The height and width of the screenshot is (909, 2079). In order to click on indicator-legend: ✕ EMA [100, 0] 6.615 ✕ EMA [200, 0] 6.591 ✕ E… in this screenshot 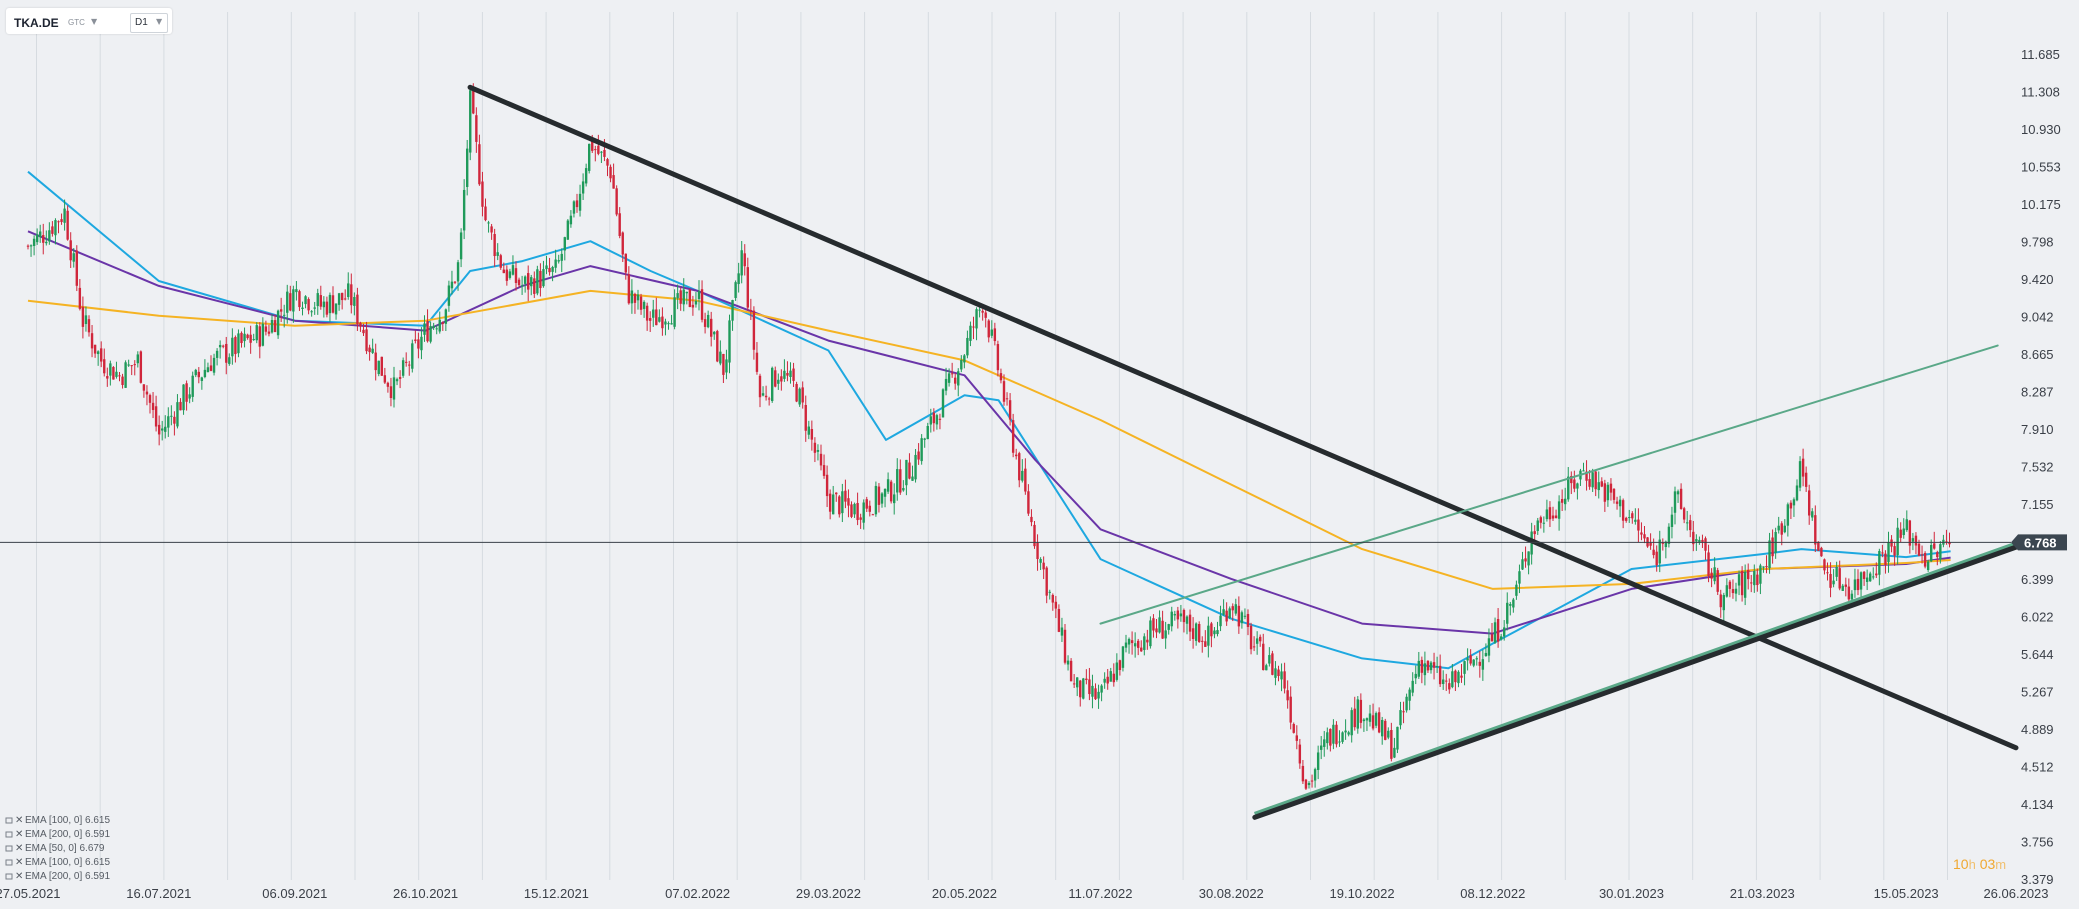, I will do `click(57, 848)`.